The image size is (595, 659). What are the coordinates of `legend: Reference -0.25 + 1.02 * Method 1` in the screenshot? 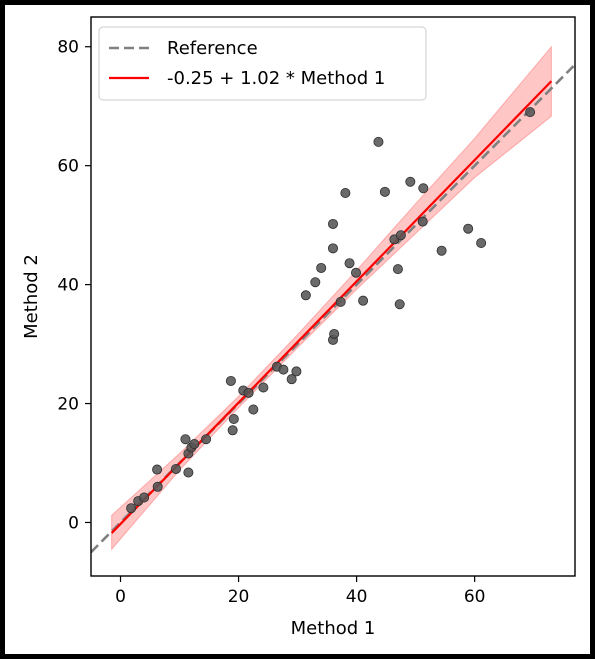 It's located at (262, 63).